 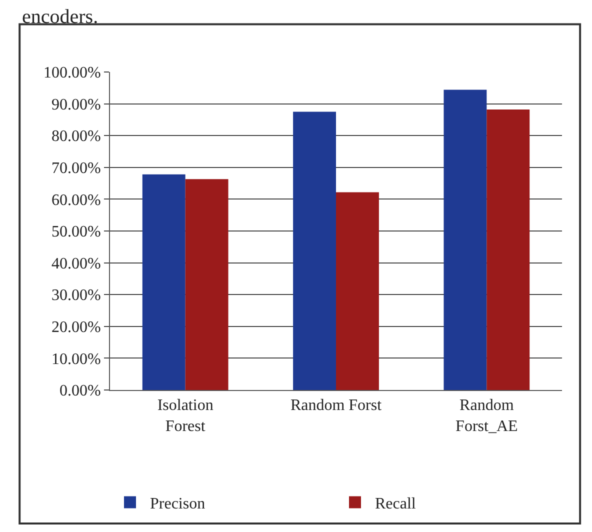 What do you see at coordinates (487, 416) in the screenshot?
I see `x-tick-label: Random Forst_AE` at bounding box center [487, 416].